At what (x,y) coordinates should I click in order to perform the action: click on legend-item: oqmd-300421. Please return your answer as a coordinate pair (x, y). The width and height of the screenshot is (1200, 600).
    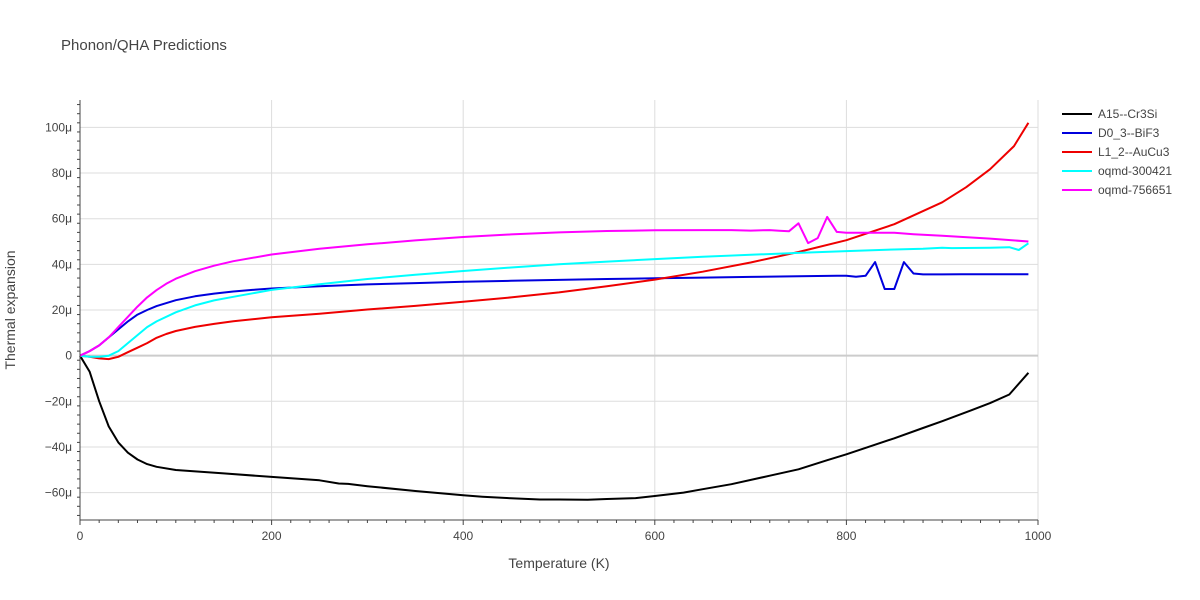
    Looking at the image, I should click on (1117, 171).